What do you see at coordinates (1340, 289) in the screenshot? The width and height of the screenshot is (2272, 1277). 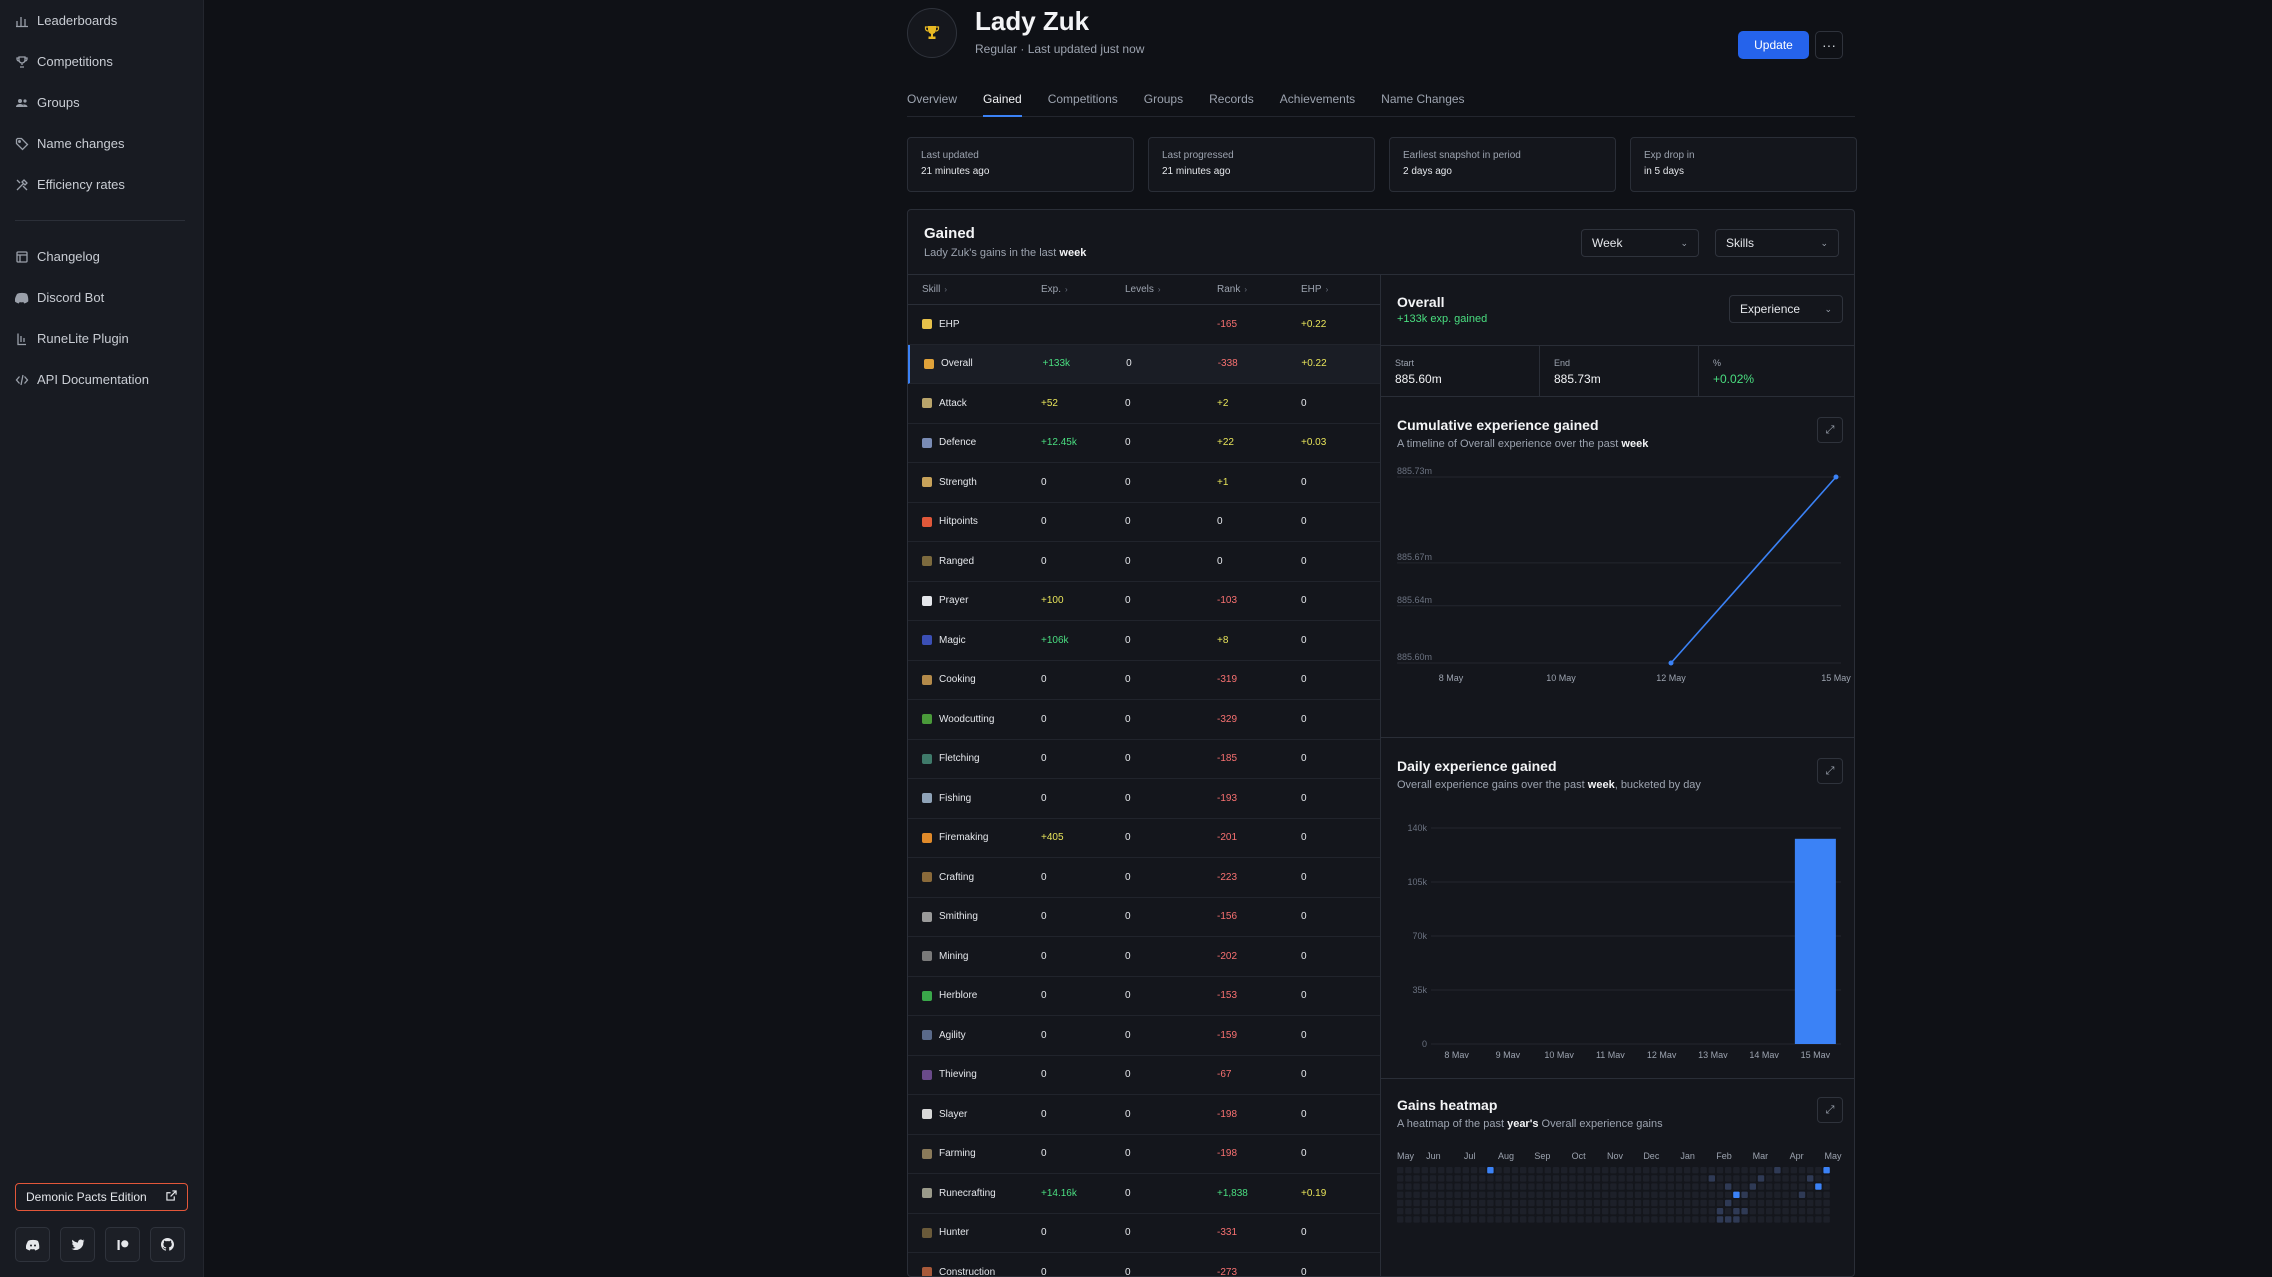 I see `column-header-ehp: EHP ›` at bounding box center [1340, 289].